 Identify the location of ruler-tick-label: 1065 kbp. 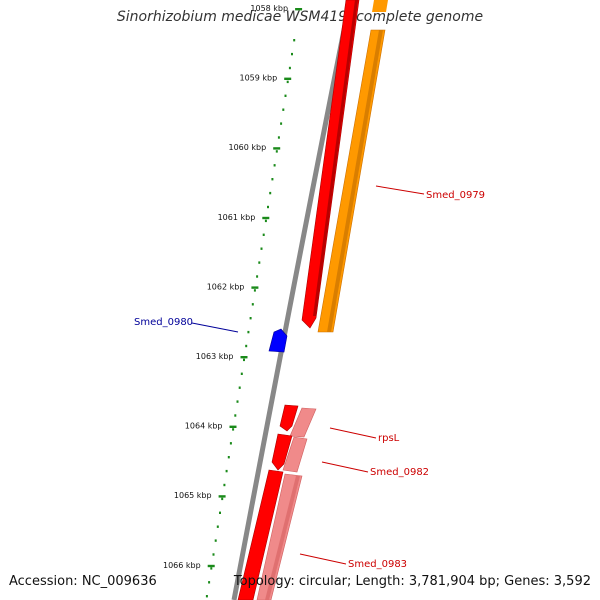
(193, 495).